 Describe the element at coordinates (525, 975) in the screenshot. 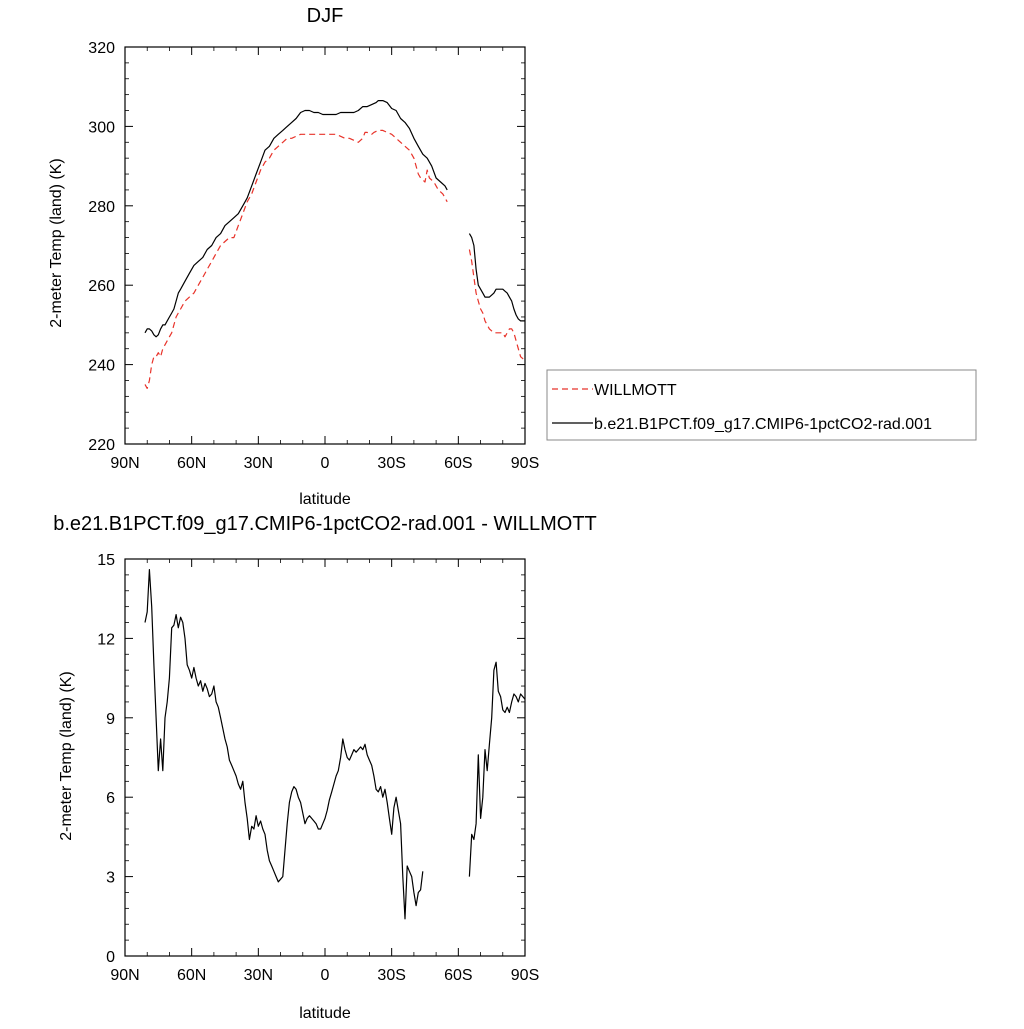

I see `bottom-x-tick-label: 90S` at that location.